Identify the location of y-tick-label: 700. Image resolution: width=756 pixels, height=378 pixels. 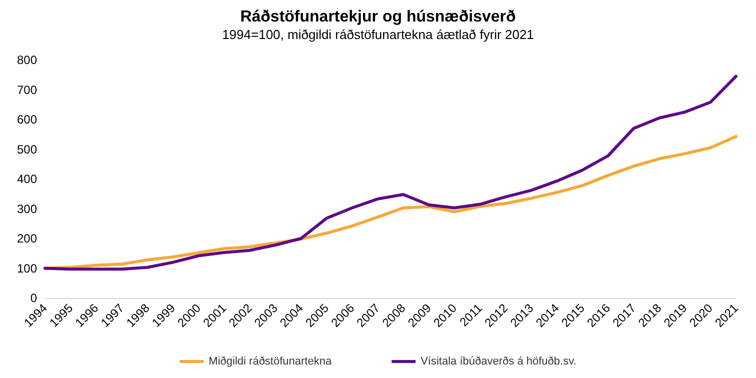
(27, 89).